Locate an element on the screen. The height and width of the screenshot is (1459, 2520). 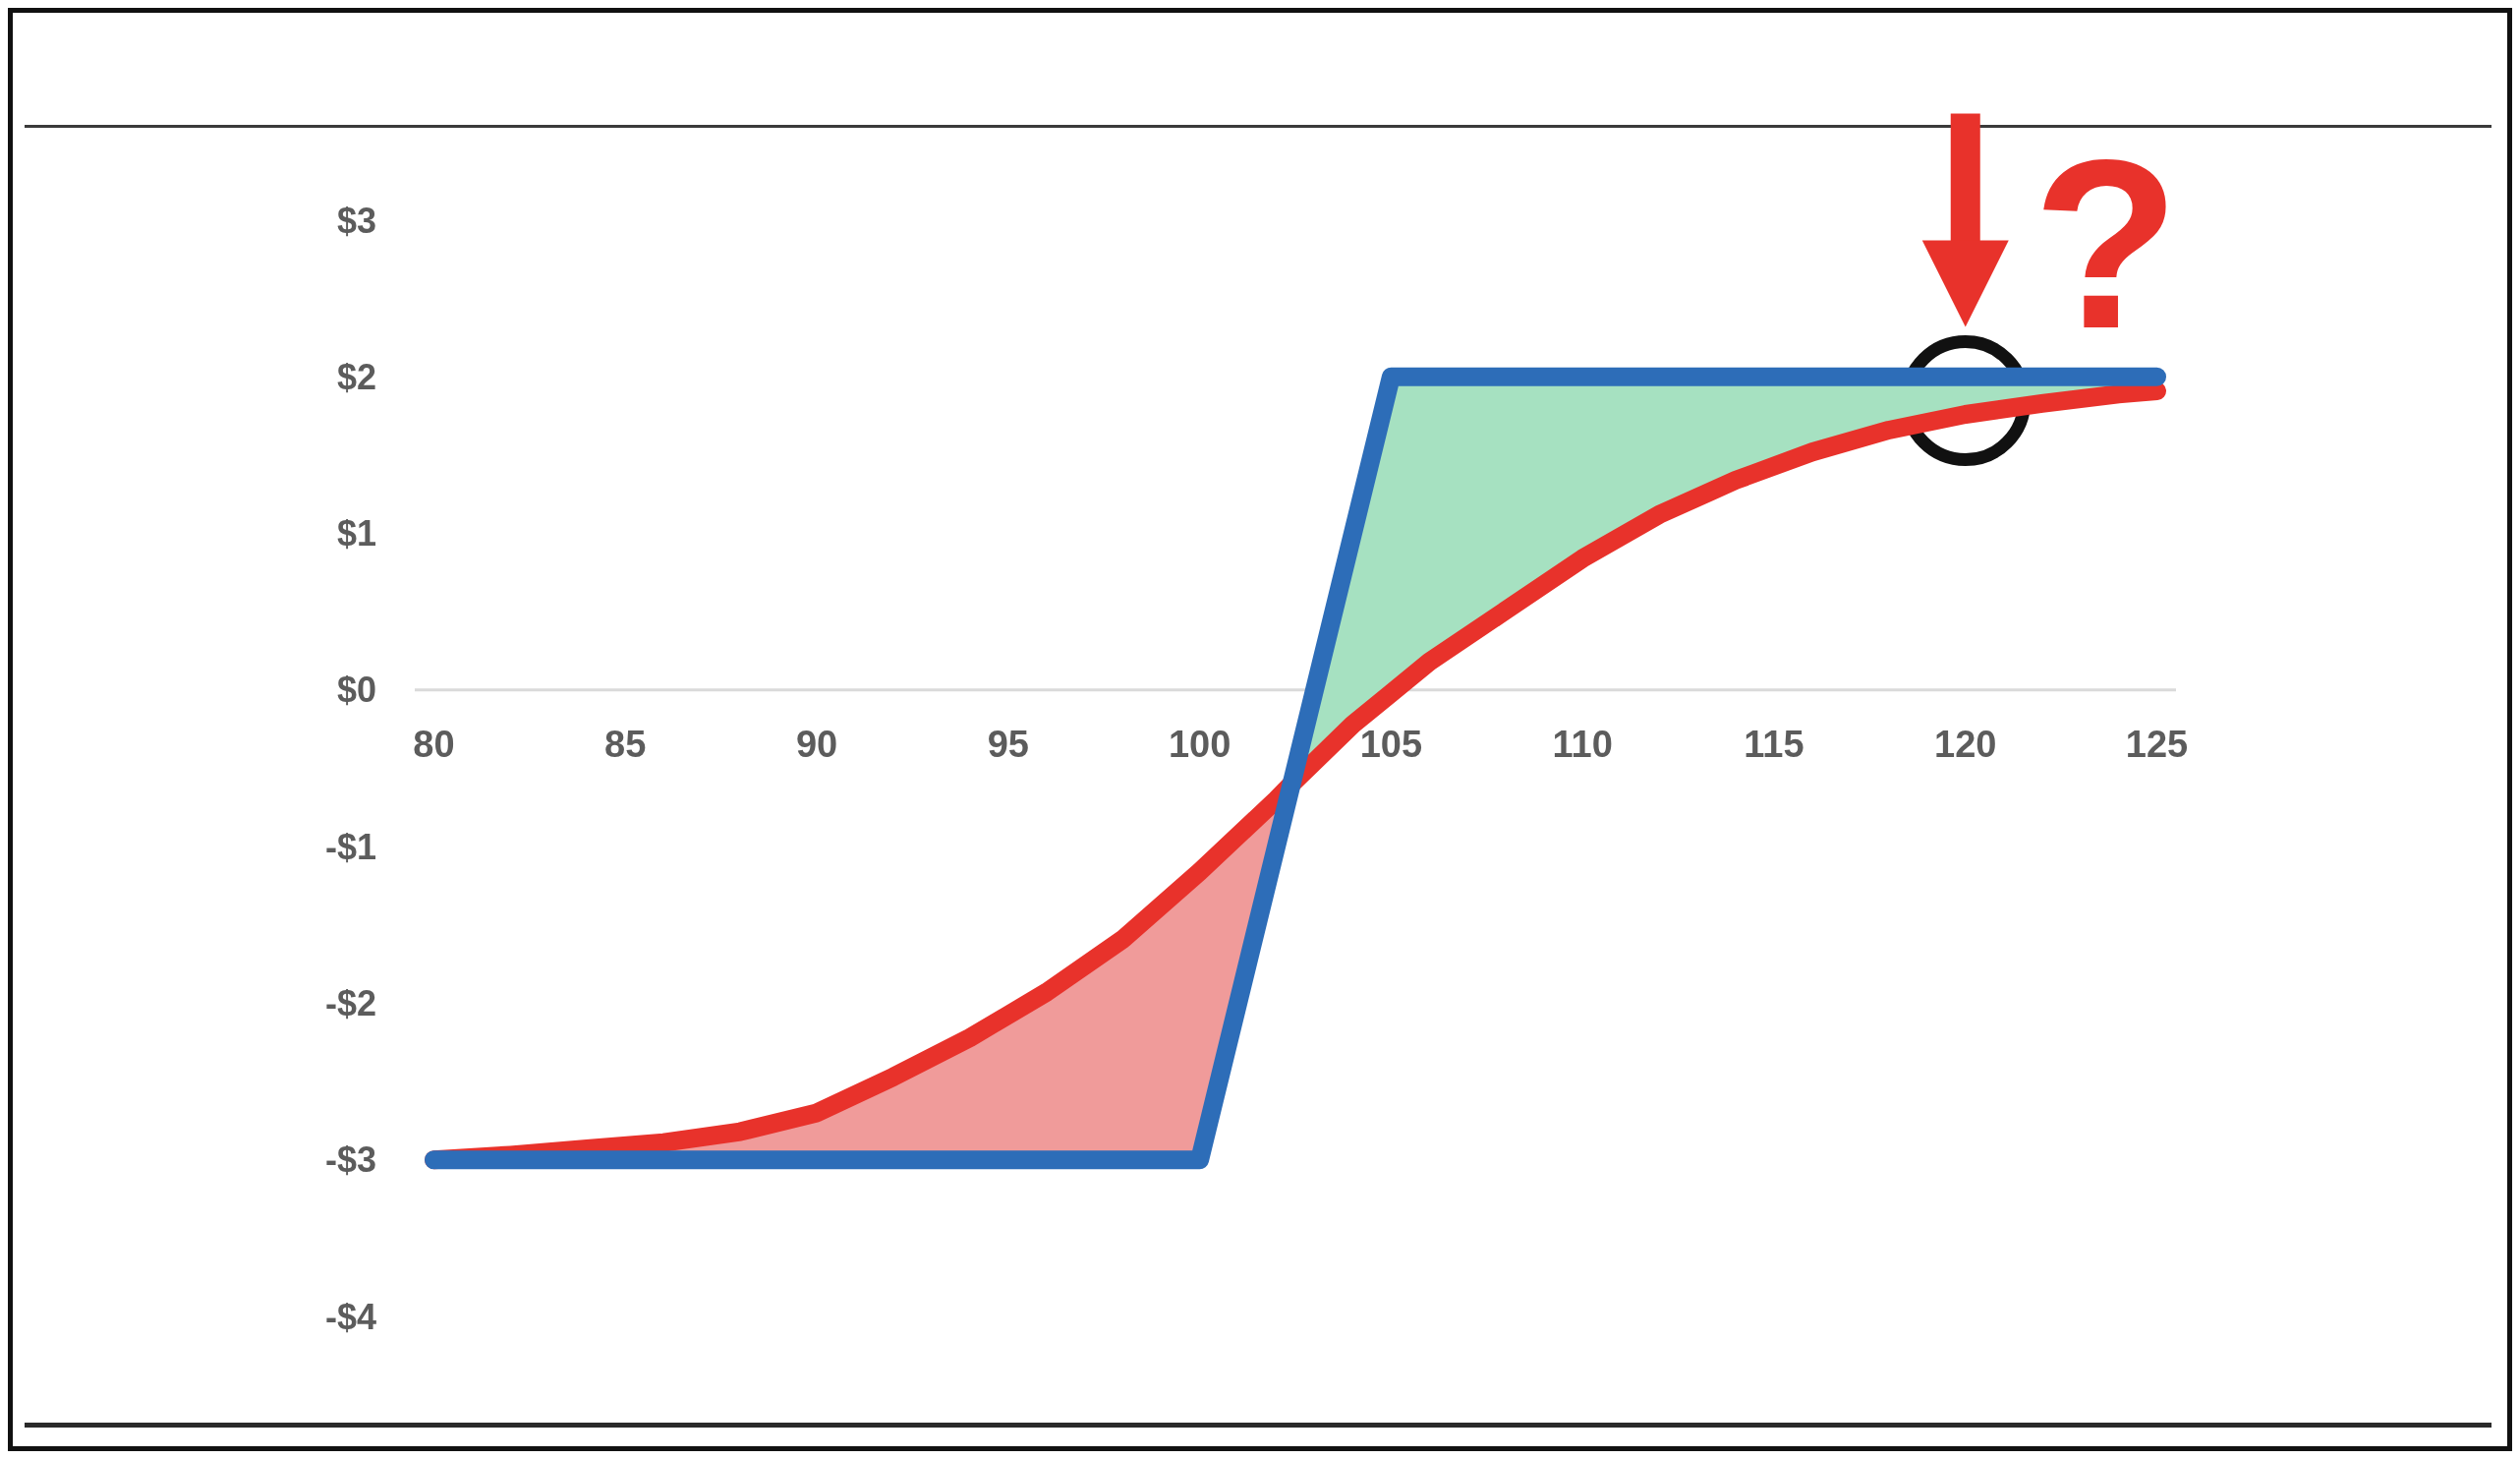
x-tick-label: 125 is located at coordinates (2157, 744).